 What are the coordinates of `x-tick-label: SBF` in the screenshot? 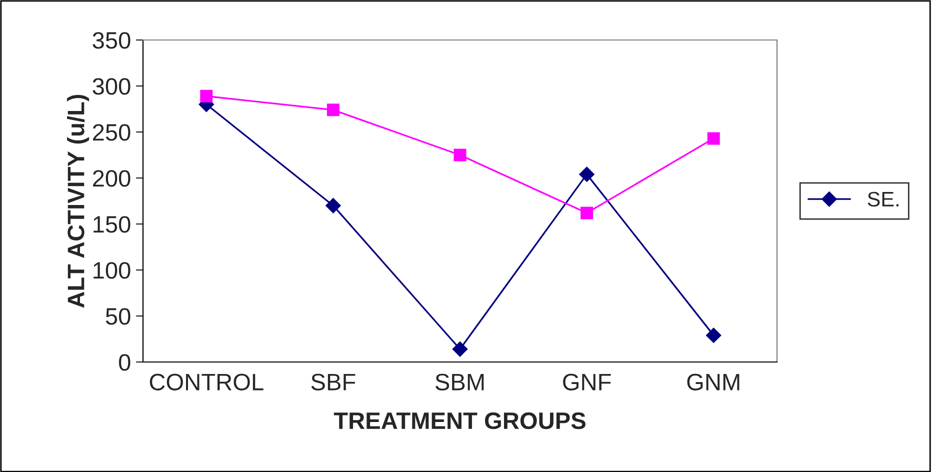 It's located at (333, 382).